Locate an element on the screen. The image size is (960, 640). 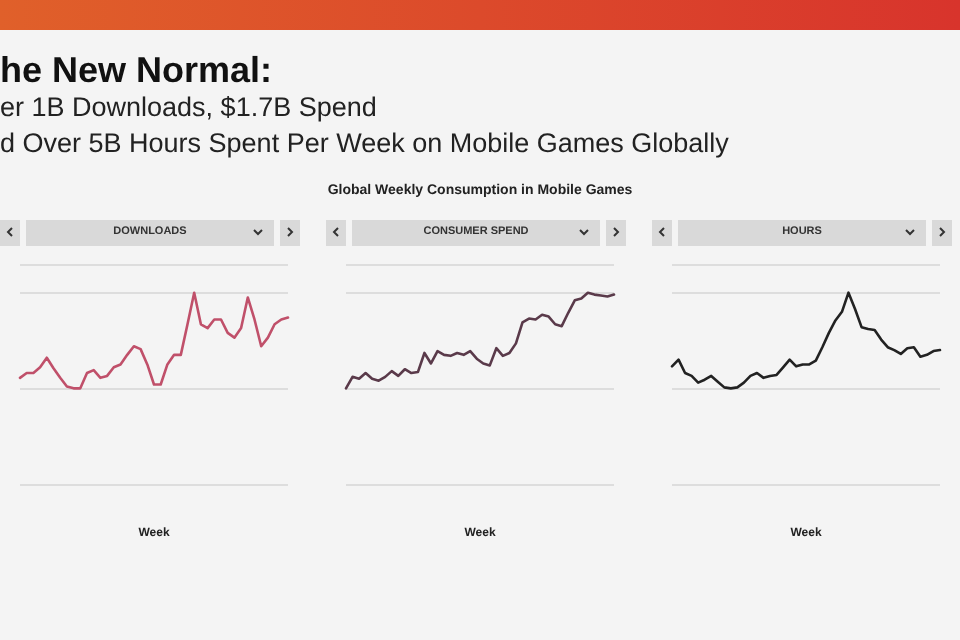
text: er 1B Downloads, $1.7B Spend is located at coordinates (188, 107).